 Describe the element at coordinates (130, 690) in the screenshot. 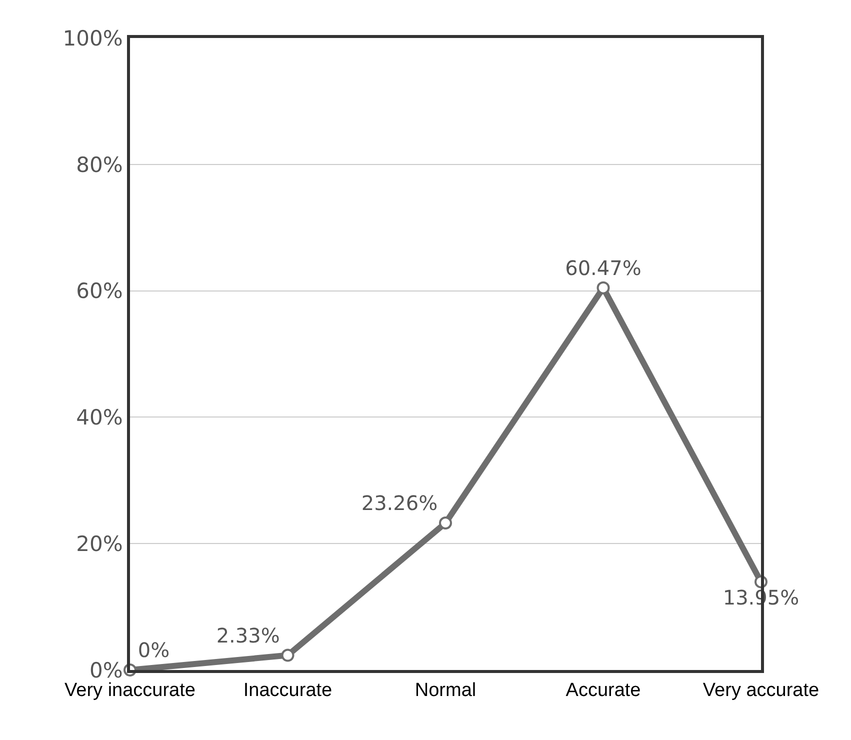

I see `x-tick-label: Very inaccurate` at that location.